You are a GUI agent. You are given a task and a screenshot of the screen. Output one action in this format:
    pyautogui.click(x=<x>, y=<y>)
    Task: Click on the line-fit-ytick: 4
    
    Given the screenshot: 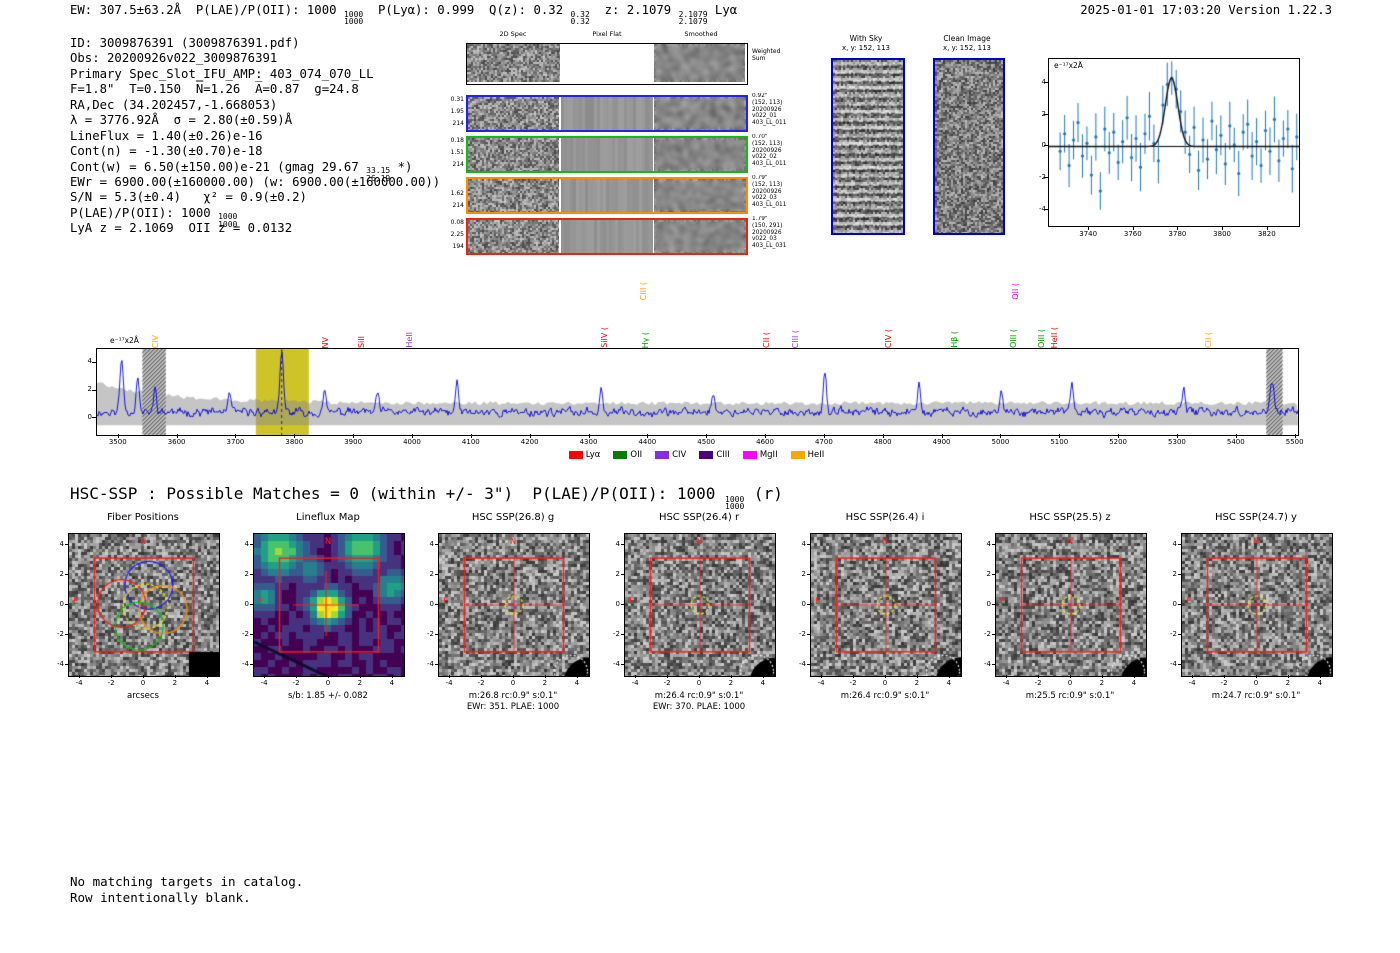 What is the action you would take?
    pyautogui.click(x=1036, y=82)
    